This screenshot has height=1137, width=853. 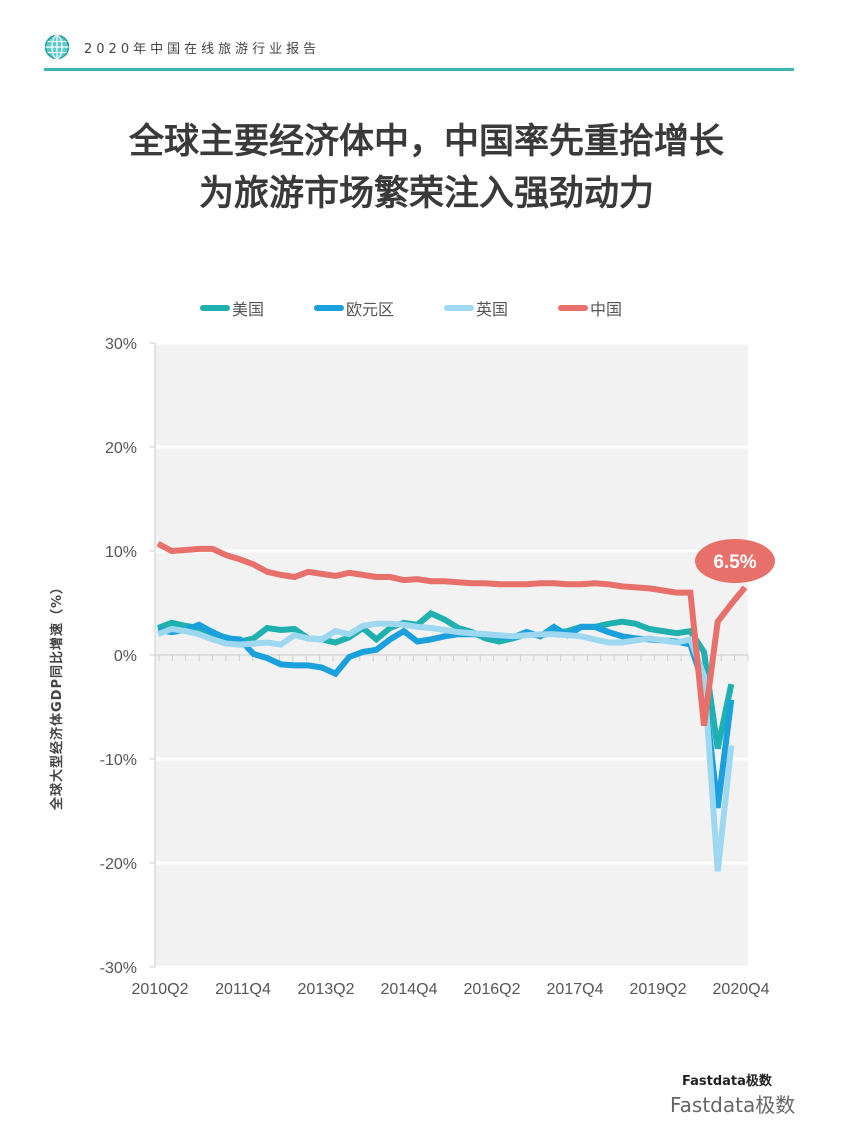 I want to click on legend-item: 中国, so click(x=590, y=308).